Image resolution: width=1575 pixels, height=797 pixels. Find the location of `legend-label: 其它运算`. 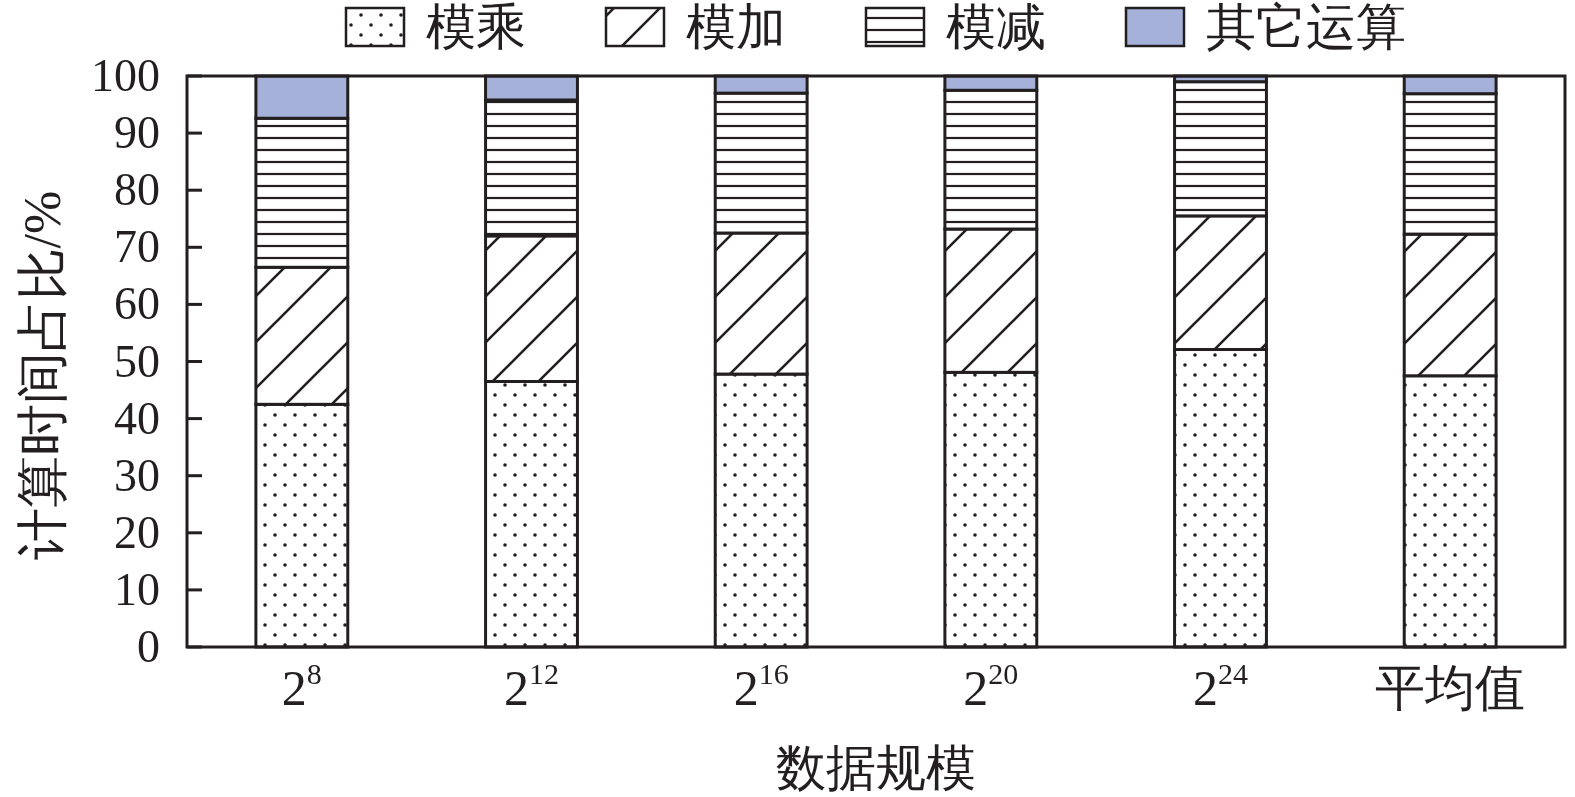

legend-label: 其它运算 is located at coordinates (1306, 27).